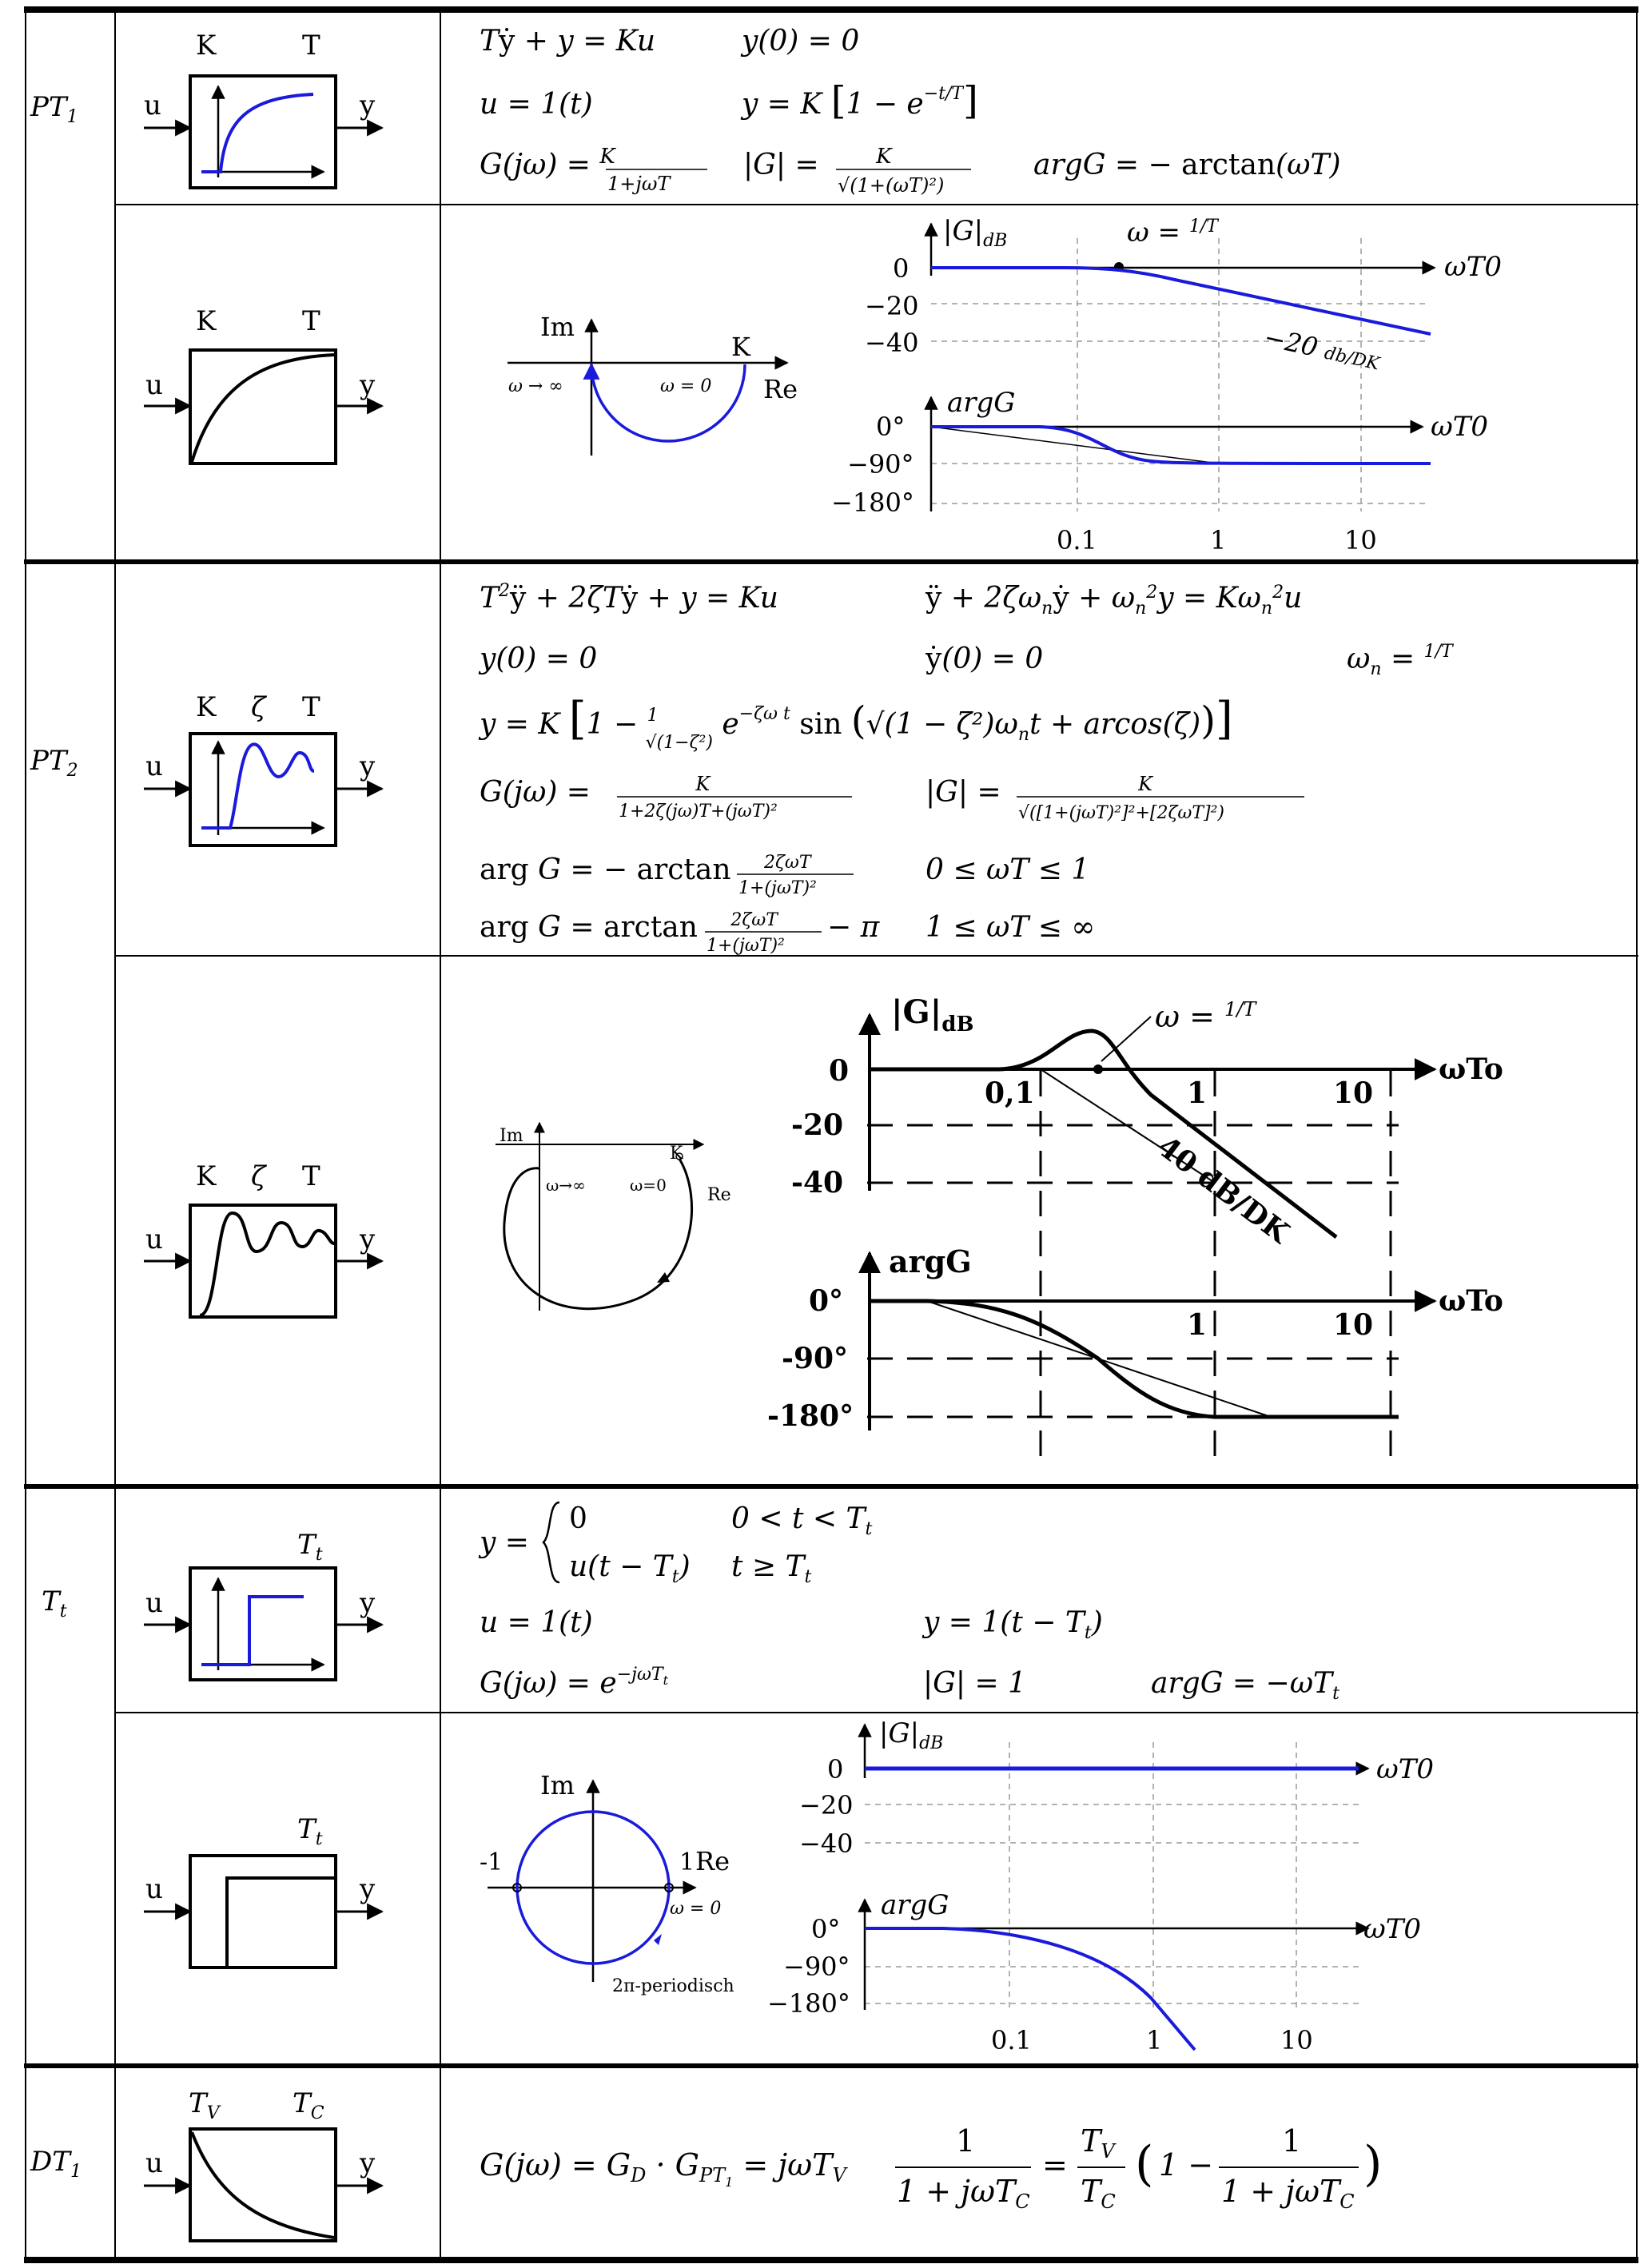  I want to click on block-diagram-step: TV TC u y, so click(264, 2164).